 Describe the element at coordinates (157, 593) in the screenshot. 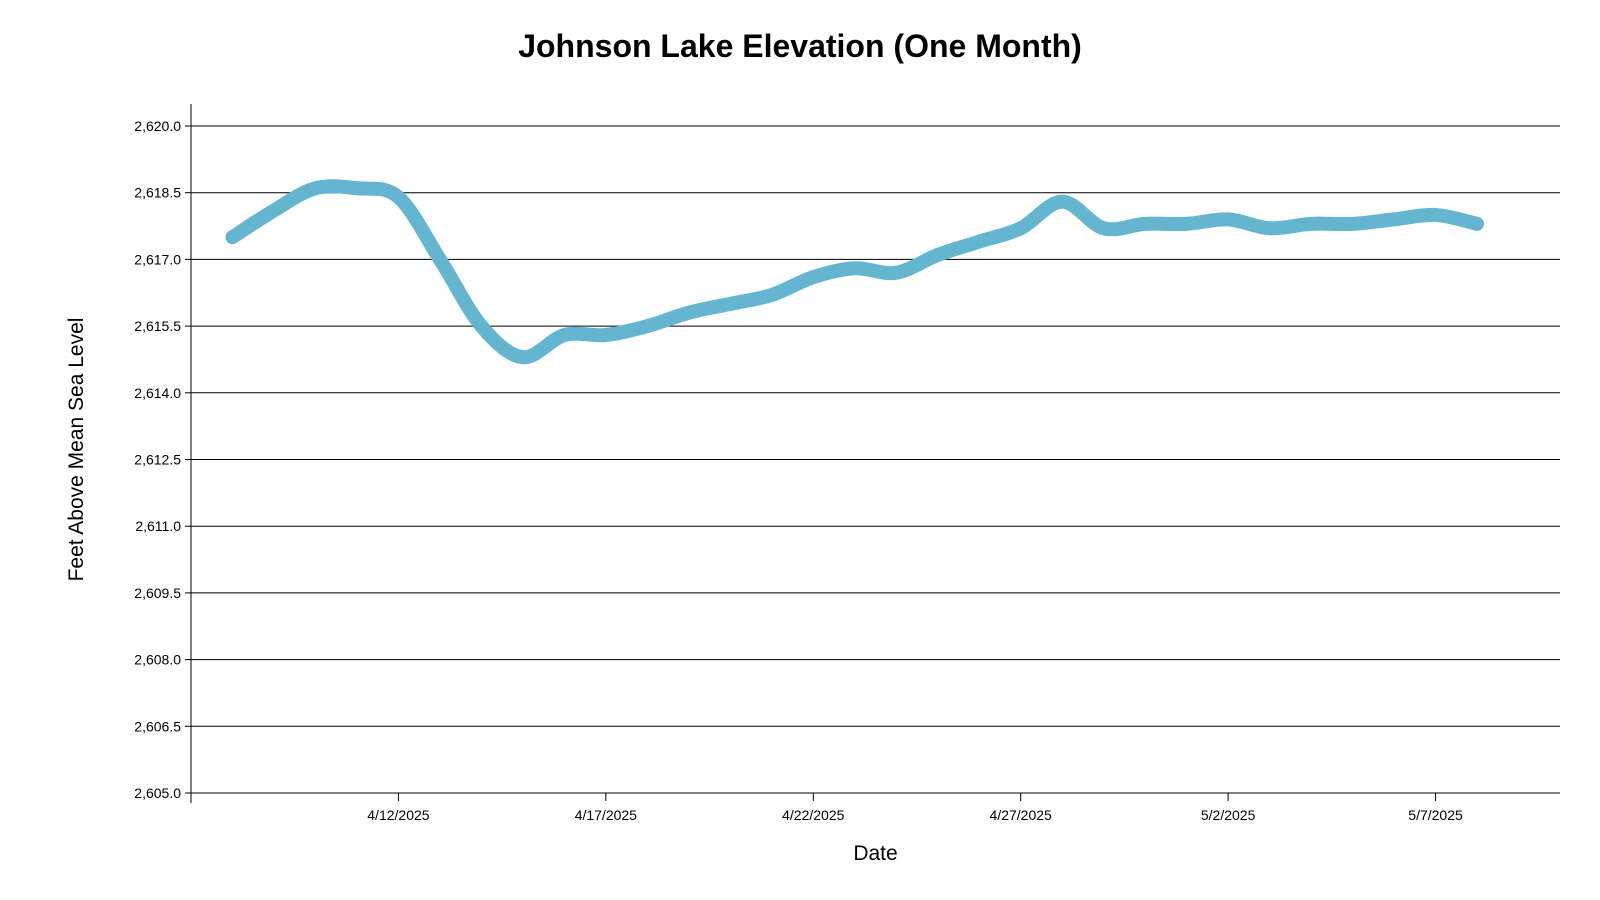

I see `y-tick-label: 2,609.5` at that location.